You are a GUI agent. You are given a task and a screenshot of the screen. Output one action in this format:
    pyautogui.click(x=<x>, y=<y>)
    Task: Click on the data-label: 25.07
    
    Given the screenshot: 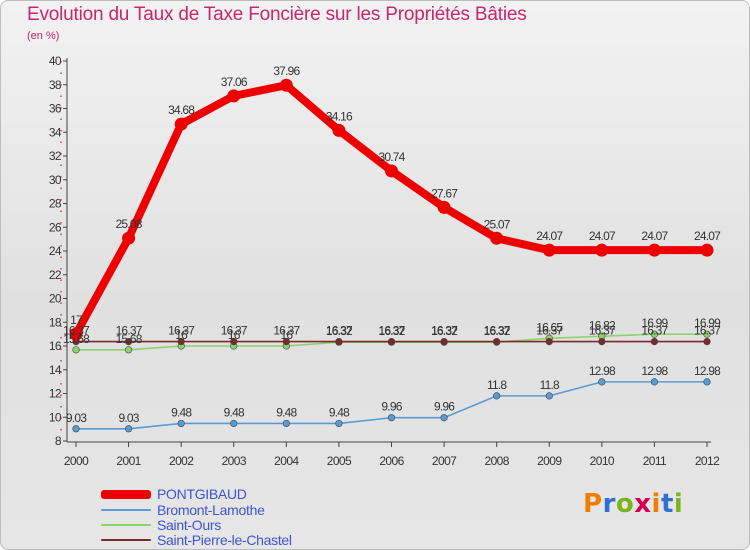 What is the action you would take?
    pyautogui.click(x=497, y=224)
    